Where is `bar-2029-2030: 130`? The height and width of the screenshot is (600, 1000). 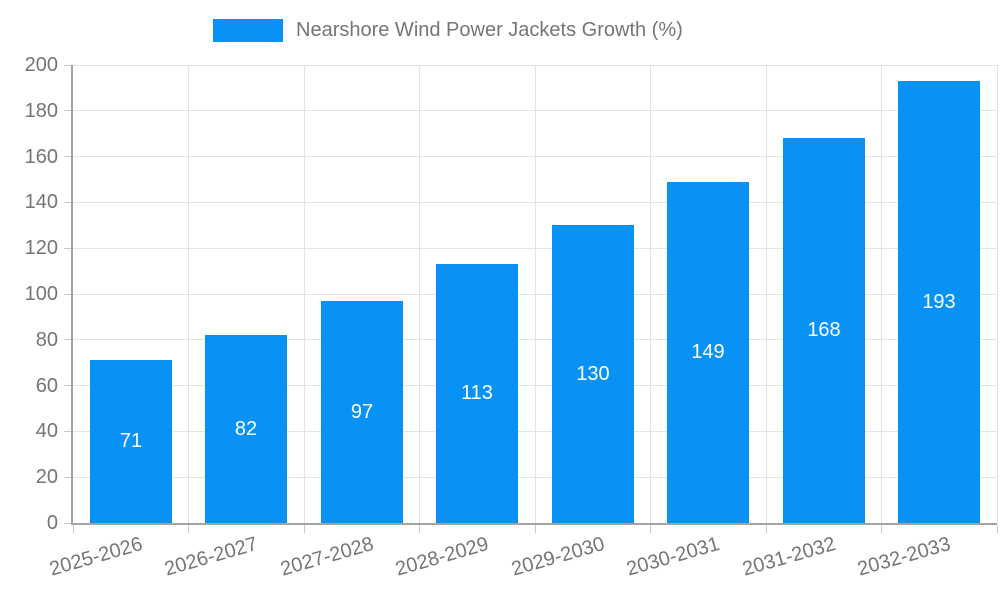 bar-2029-2030: 130 is located at coordinates (593, 374).